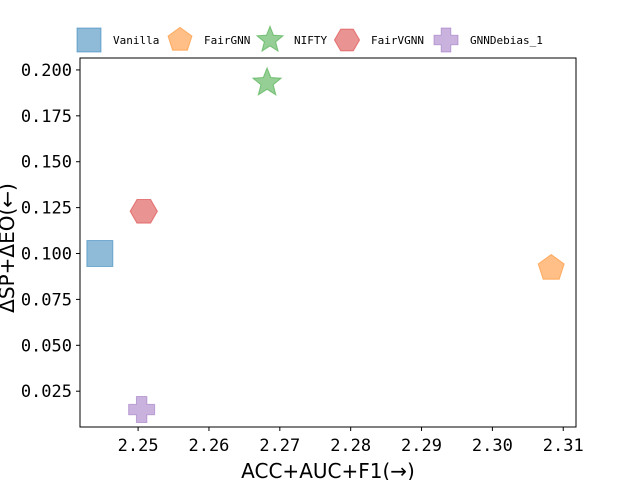  What do you see at coordinates (50, 231) in the screenshot?
I see `y-axis: 0.025 0.050 0.075 0.100 0.125 0.150 0.175 0.200` at bounding box center [50, 231].